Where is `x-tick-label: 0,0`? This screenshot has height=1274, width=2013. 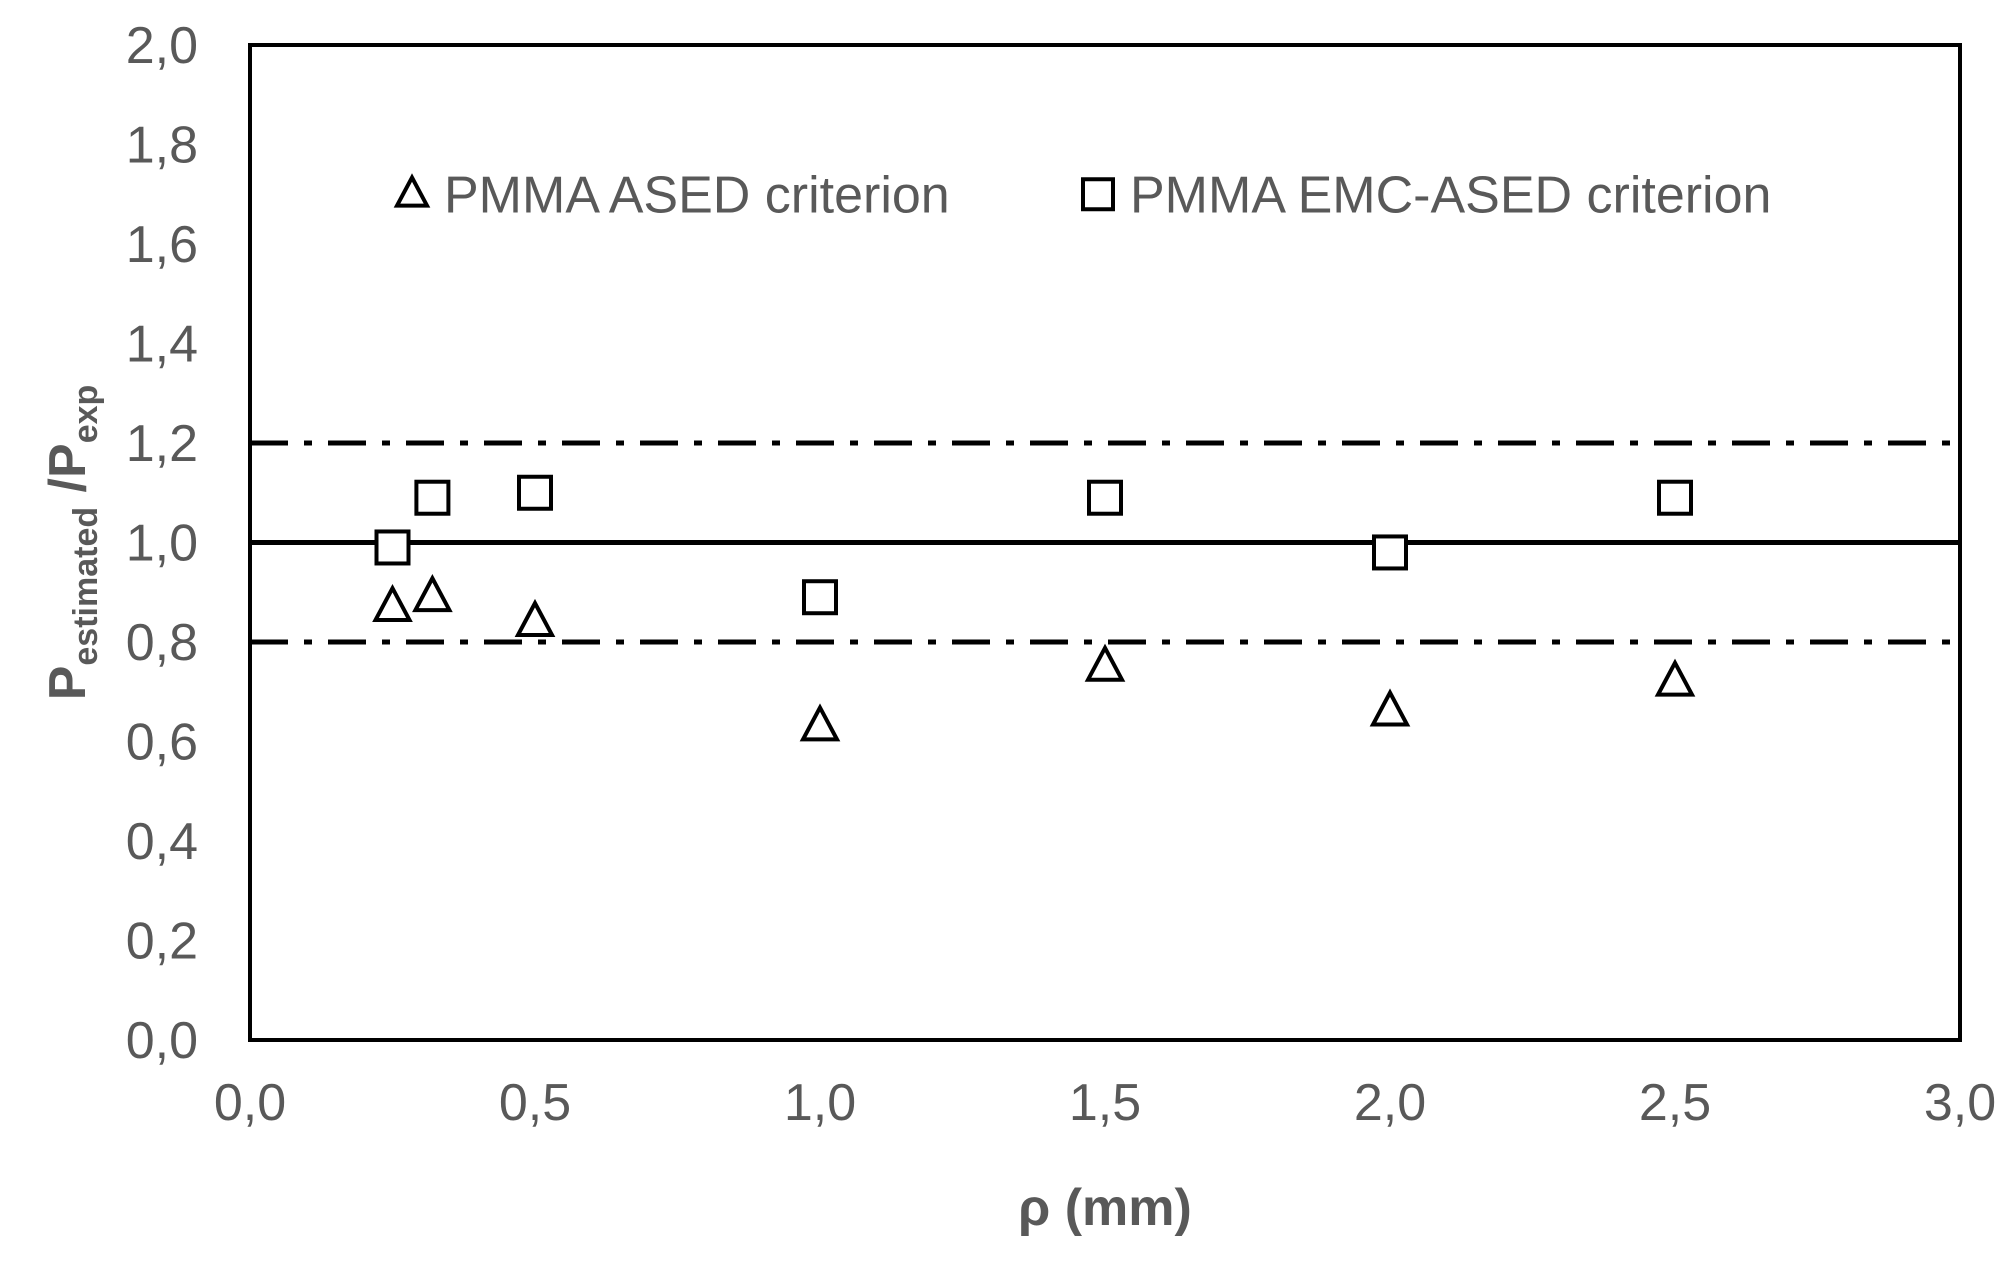
x-tick-label: 0,0 is located at coordinates (250, 1103).